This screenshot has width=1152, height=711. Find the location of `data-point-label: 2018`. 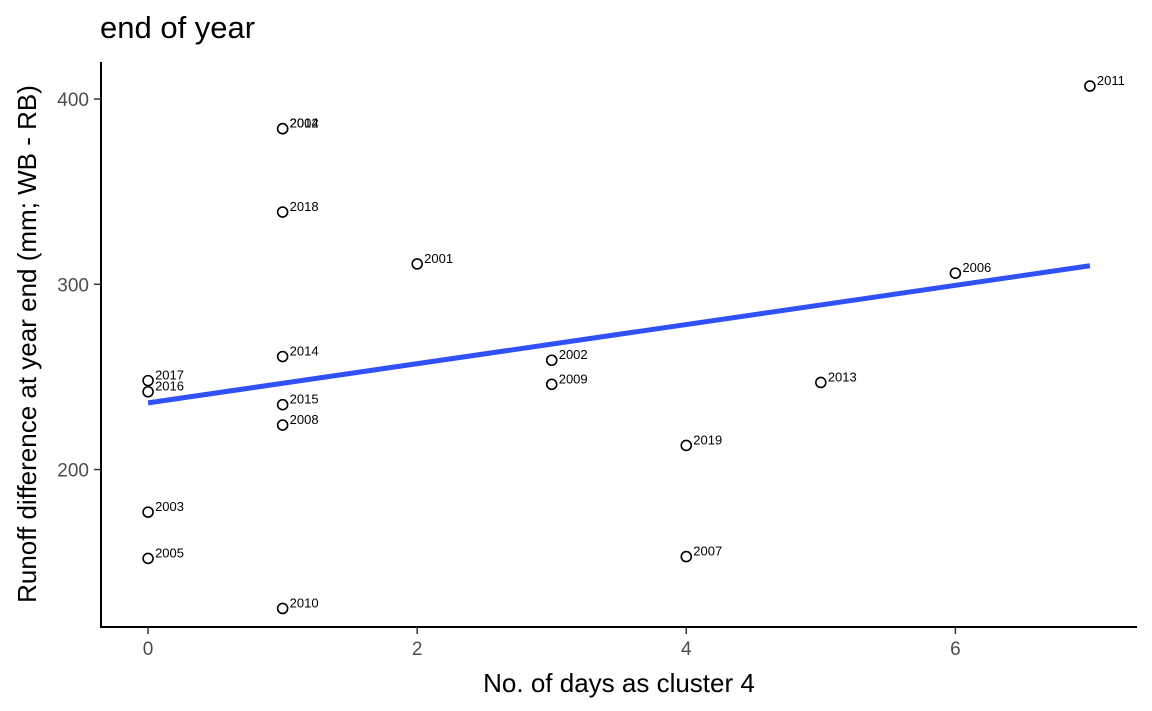

data-point-label: 2018 is located at coordinates (304, 206).